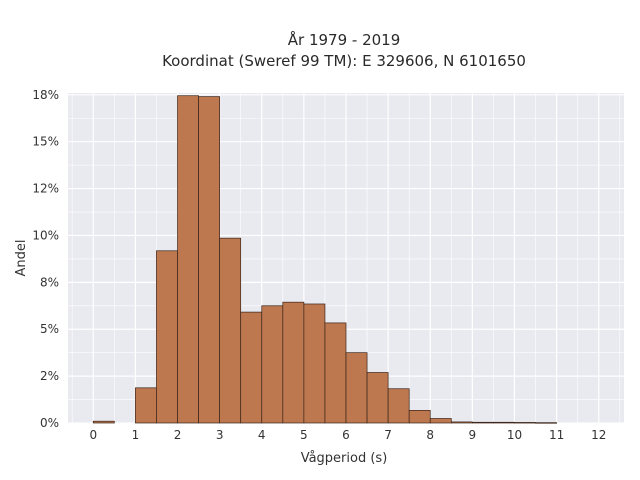 The image size is (640, 480). I want to click on x-tick-label: 8, so click(430, 435).